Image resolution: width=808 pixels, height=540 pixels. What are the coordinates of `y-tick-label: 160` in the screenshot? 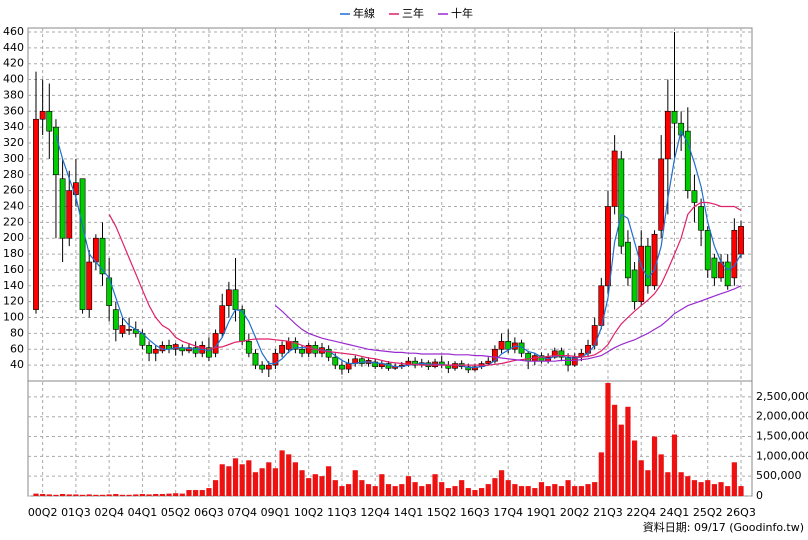 It's located at (13, 269).